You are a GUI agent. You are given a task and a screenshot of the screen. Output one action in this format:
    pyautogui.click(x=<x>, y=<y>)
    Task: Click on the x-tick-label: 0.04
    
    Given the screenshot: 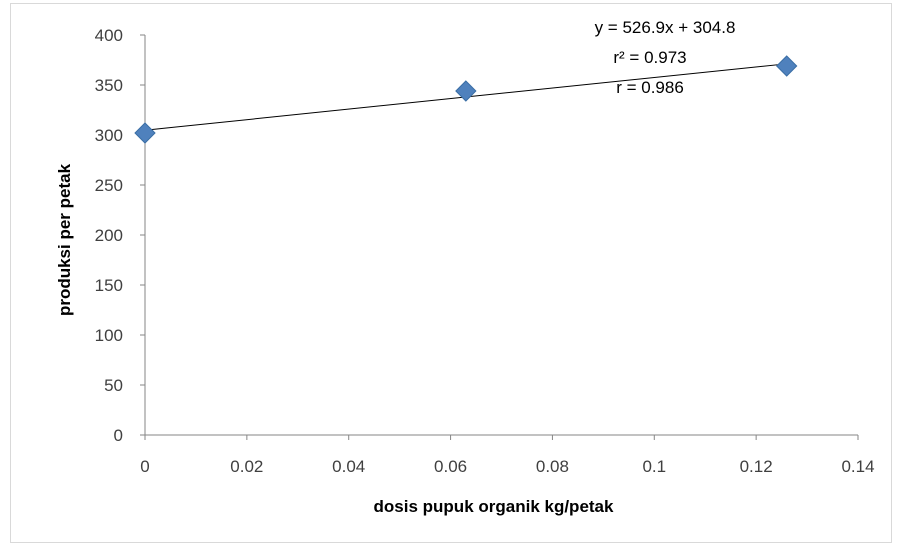 What is the action you would take?
    pyautogui.click(x=348, y=466)
    